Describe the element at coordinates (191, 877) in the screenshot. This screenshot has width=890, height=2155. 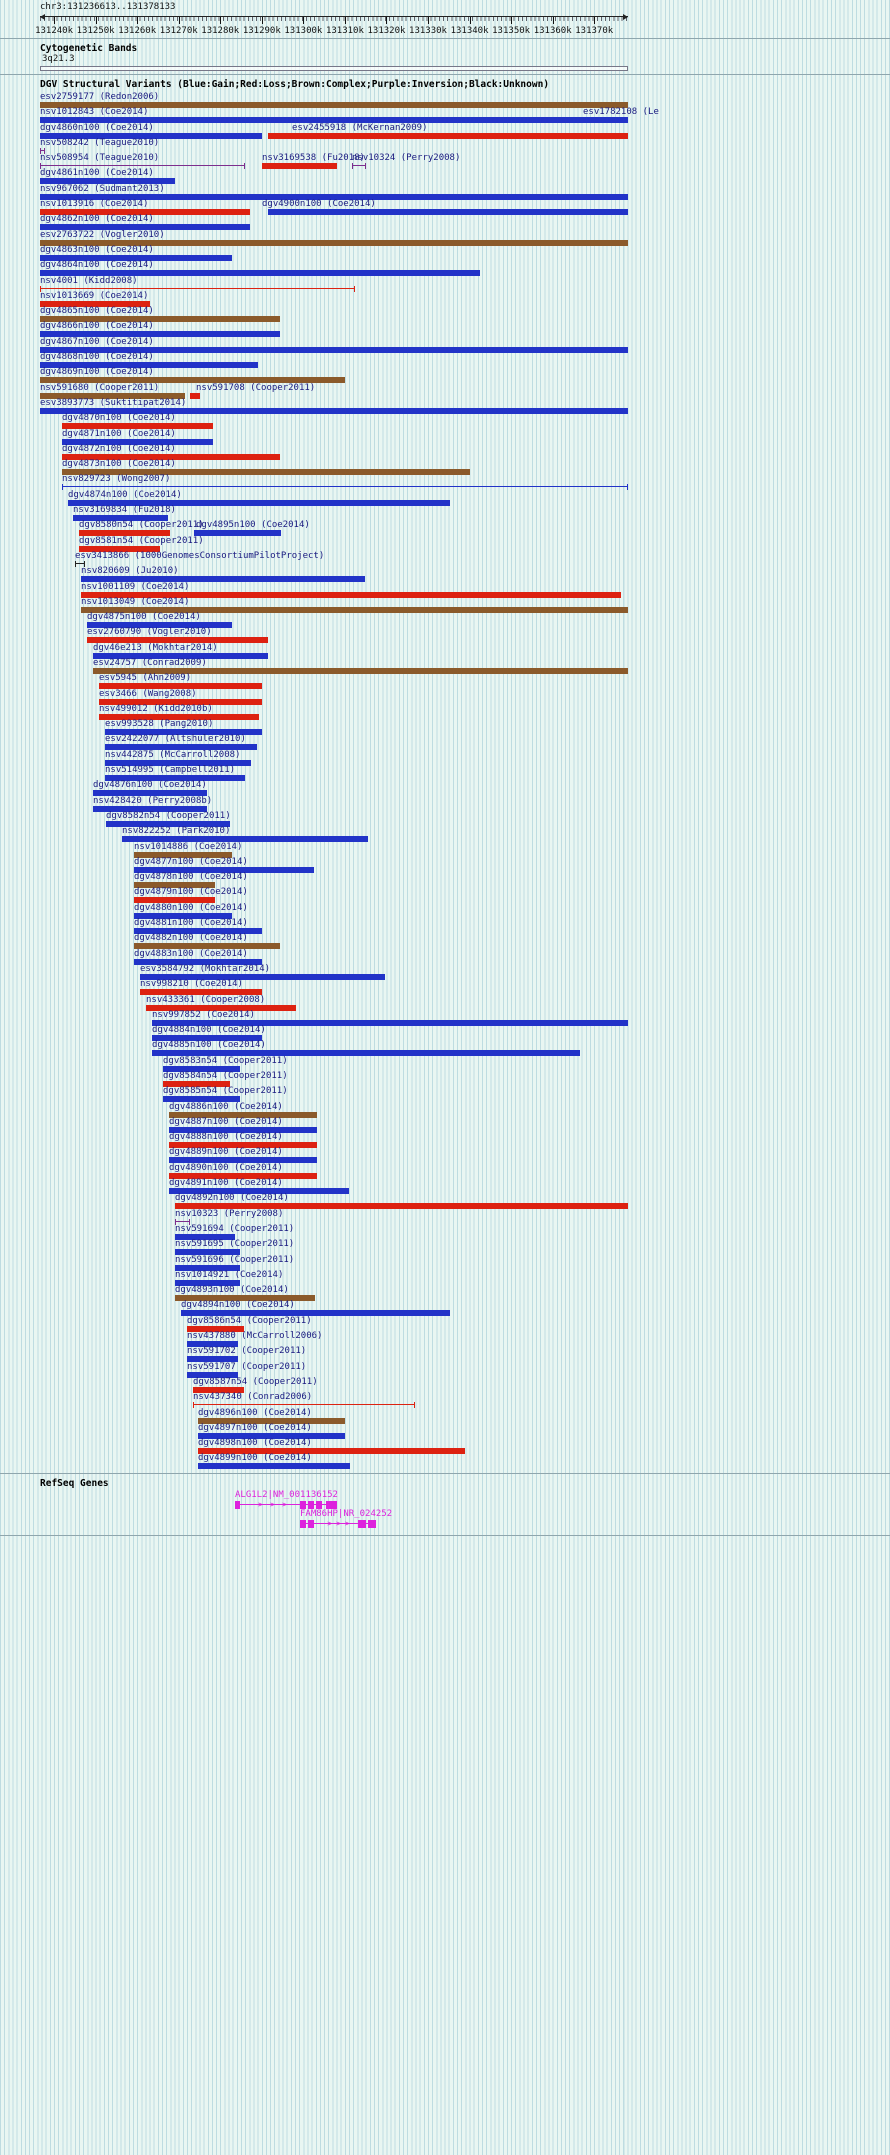
I see `variant-label: dgv4878n100 (Coe2014)` at that location.